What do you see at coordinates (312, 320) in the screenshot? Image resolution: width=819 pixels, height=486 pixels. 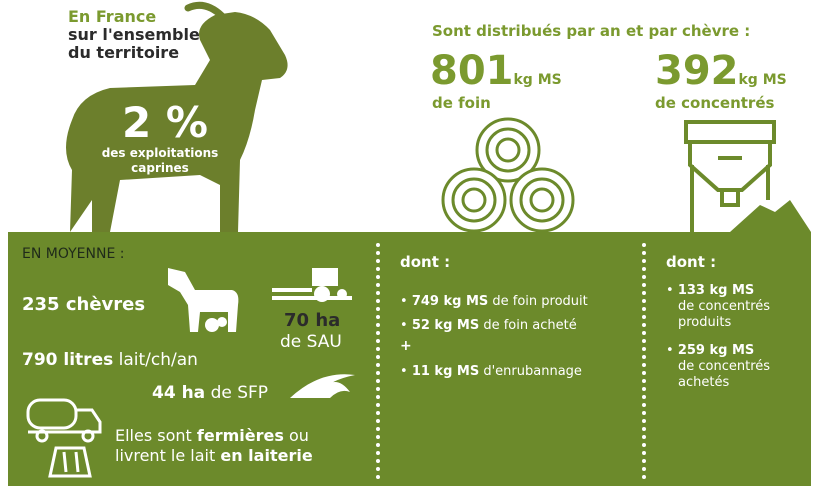 I see `sau-value: 70 ha` at bounding box center [312, 320].